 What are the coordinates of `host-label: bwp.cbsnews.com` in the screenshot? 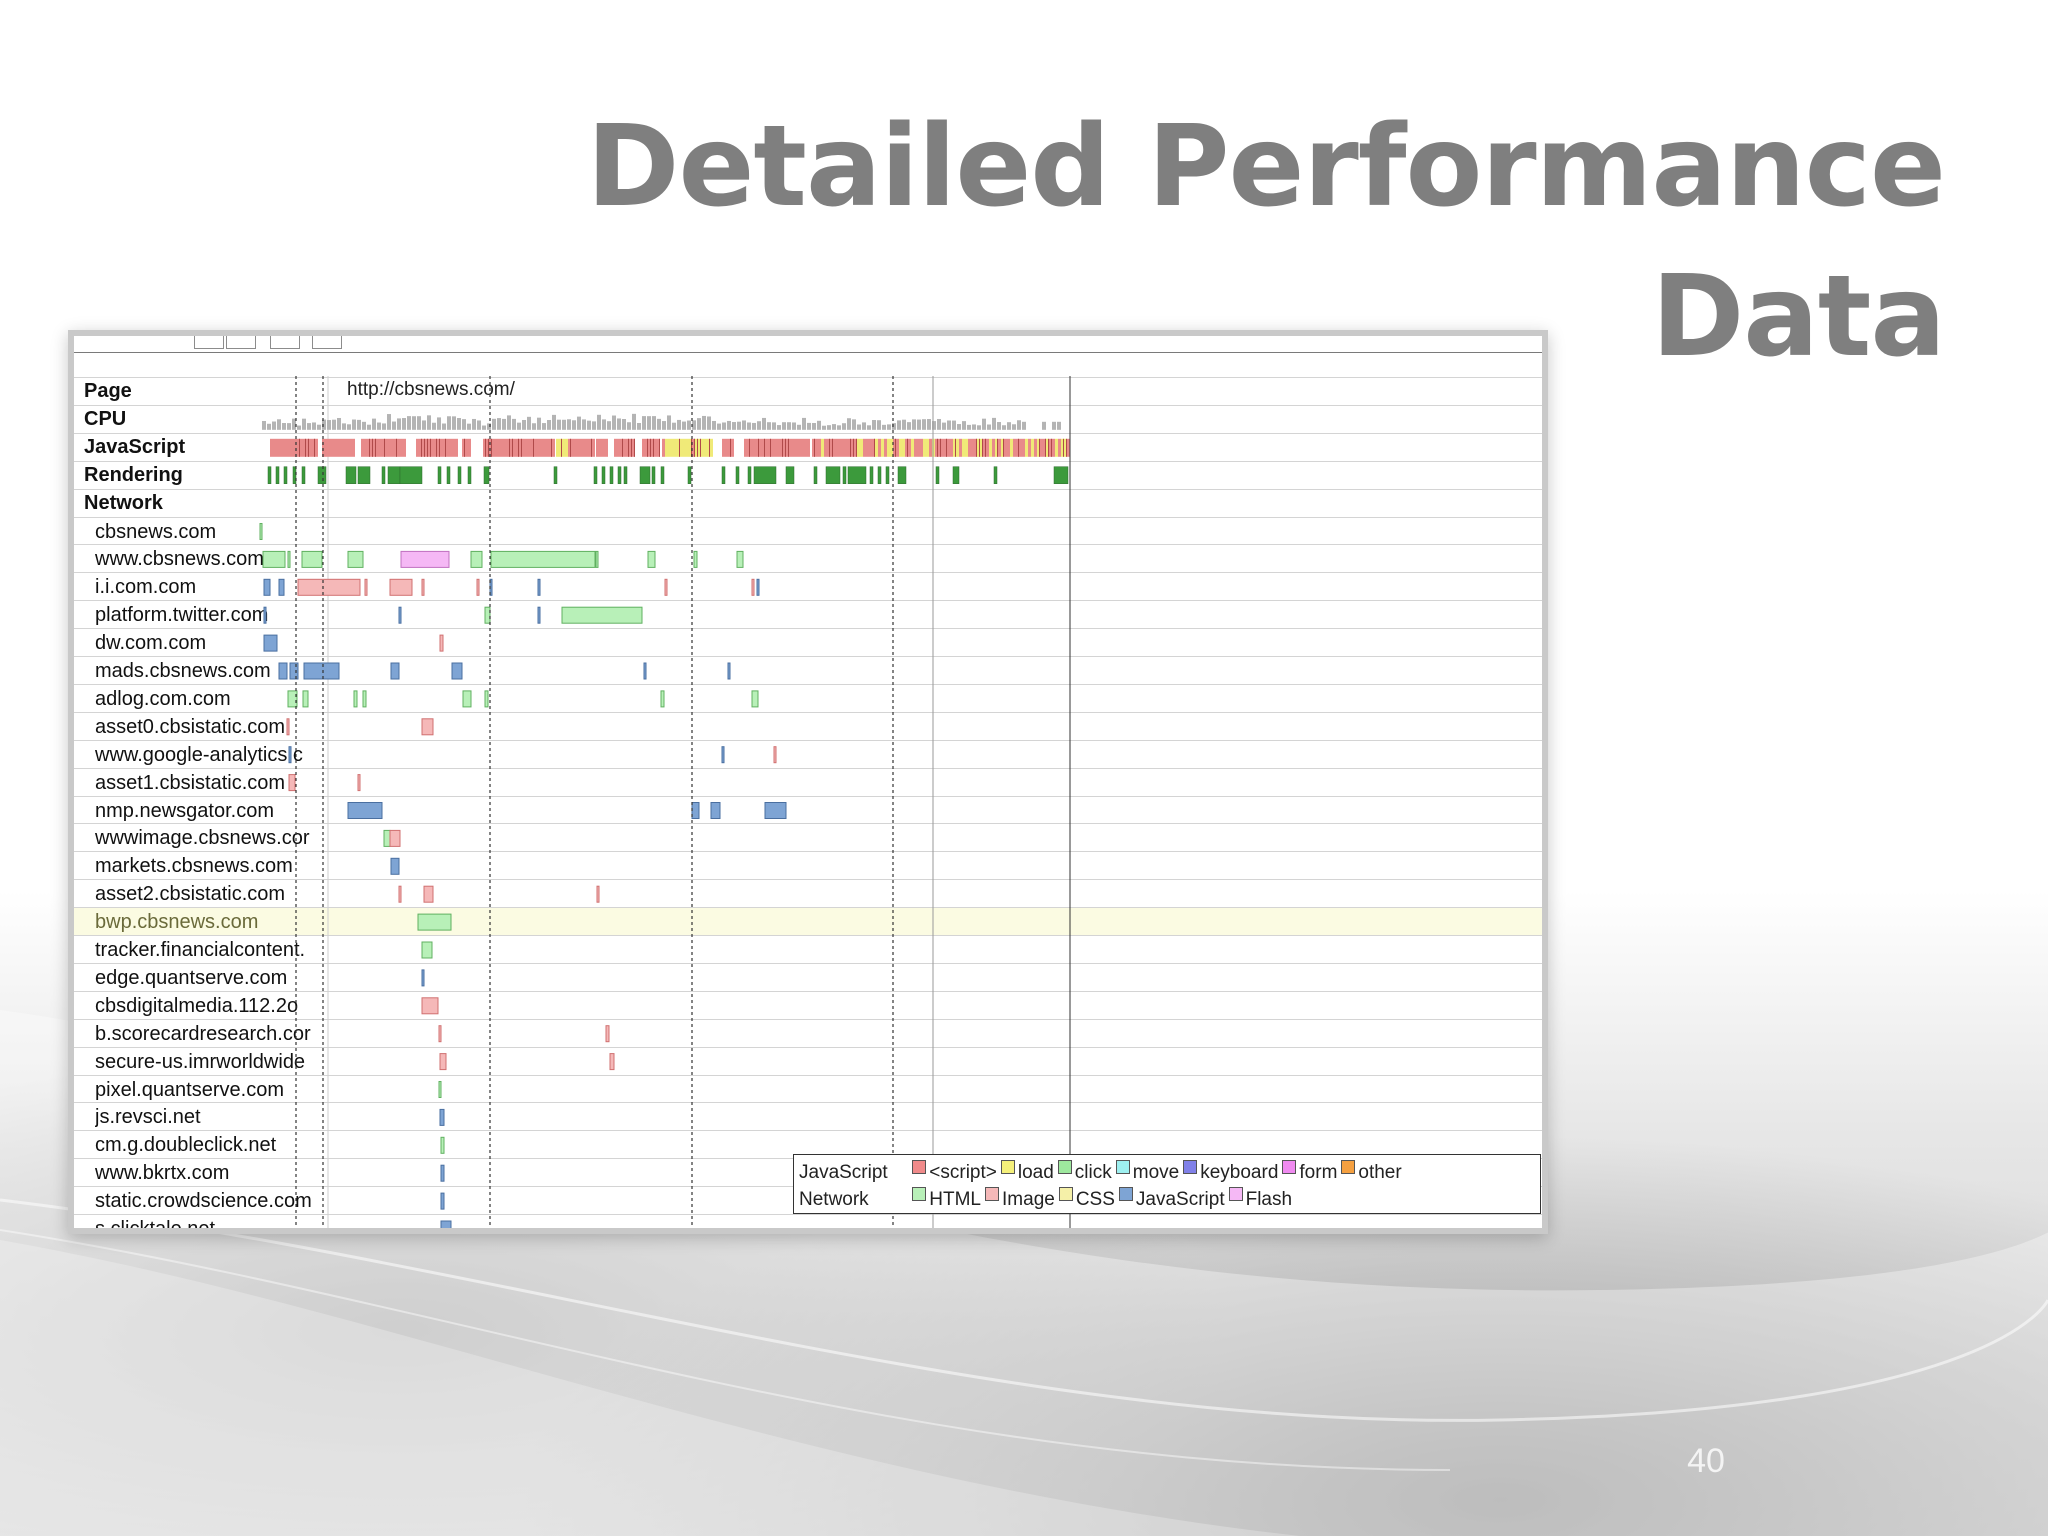 It's located at (177, 922).